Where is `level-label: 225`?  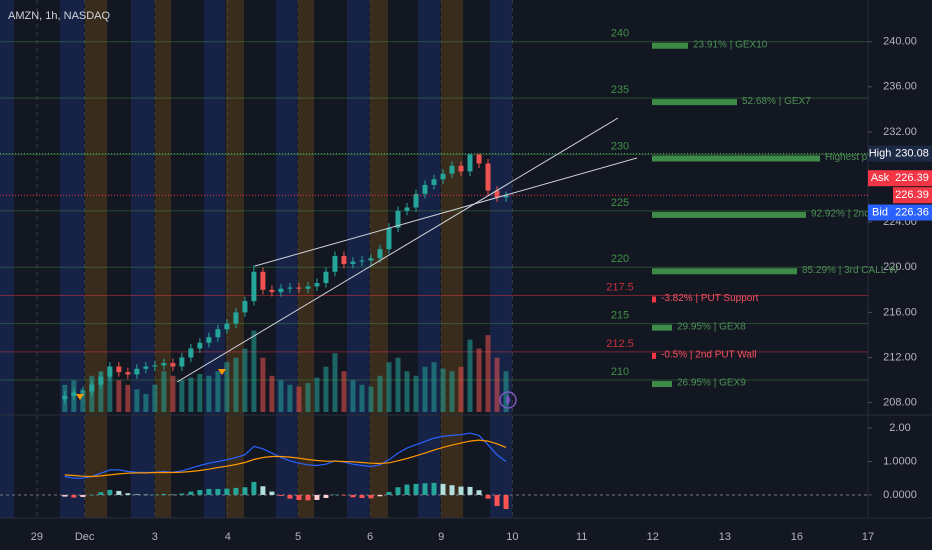 level-label: 225 is located at coordinates (620, 203).